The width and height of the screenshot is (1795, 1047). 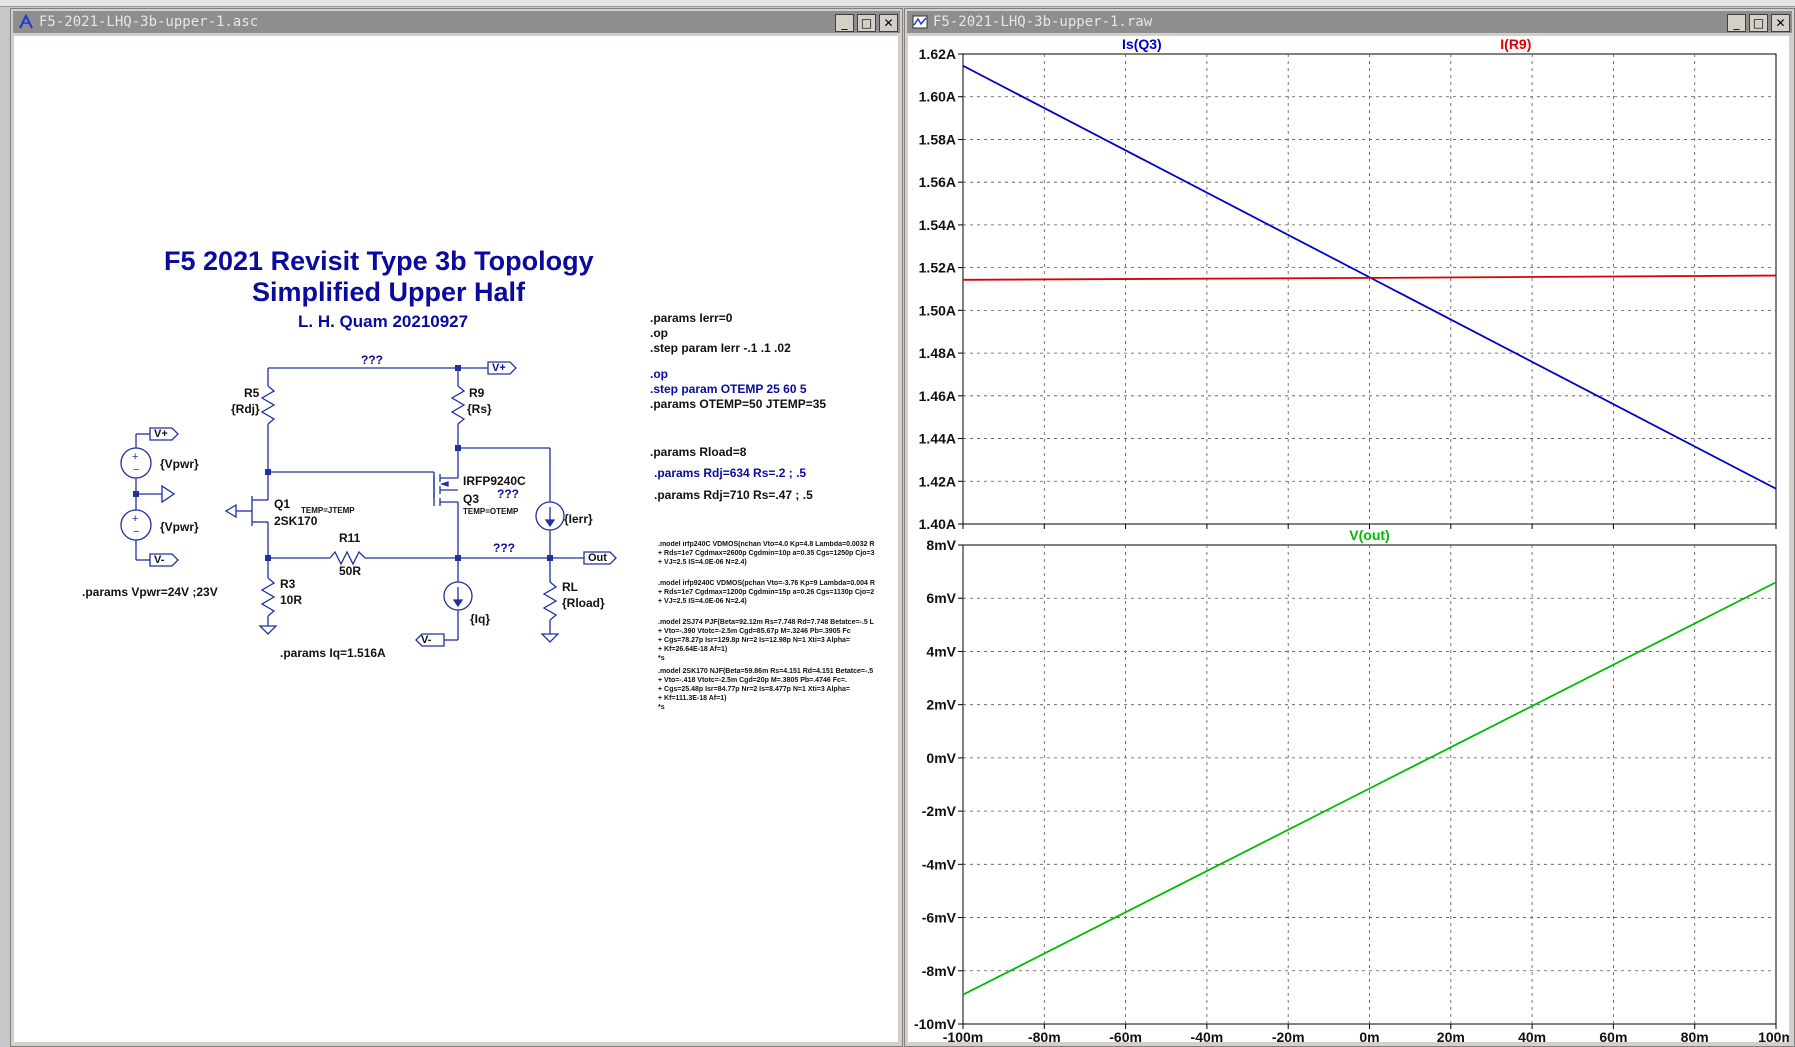 What do you see at coordinates (456, 22) in the screenshot?
I see `schematic-titlebar: F5-2021-LHQ-3b-upper-1.asc _ □ ✕` at bounding box center [456, 22].